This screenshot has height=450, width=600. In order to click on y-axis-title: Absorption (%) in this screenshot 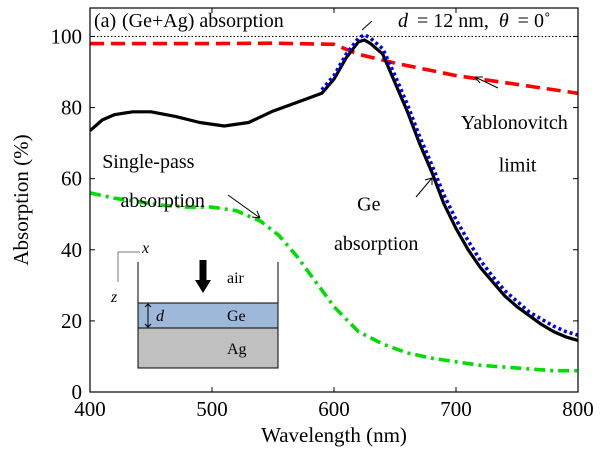, I will do `click(21, 199)`.